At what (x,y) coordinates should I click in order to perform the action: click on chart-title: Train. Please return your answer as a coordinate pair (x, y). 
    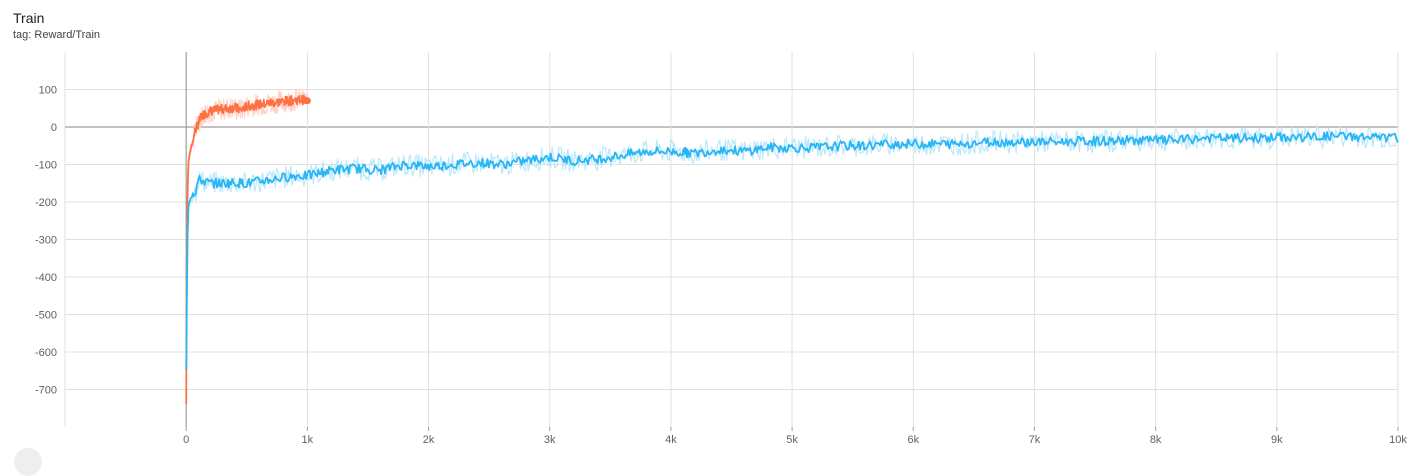
    Looking at the image, I should click on (29, 18).